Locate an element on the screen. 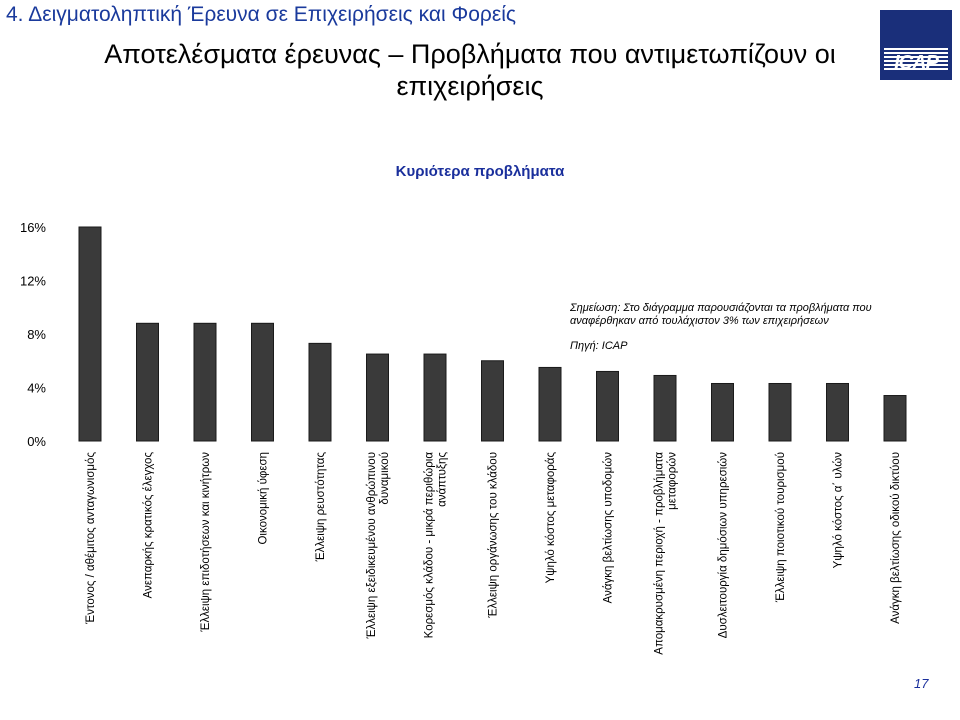 Image resolution: width=960 pixels, height=720 pixels. svg-text: Ανάγκη βελτίωσης υποδομών is located at coordinates (609, 528).